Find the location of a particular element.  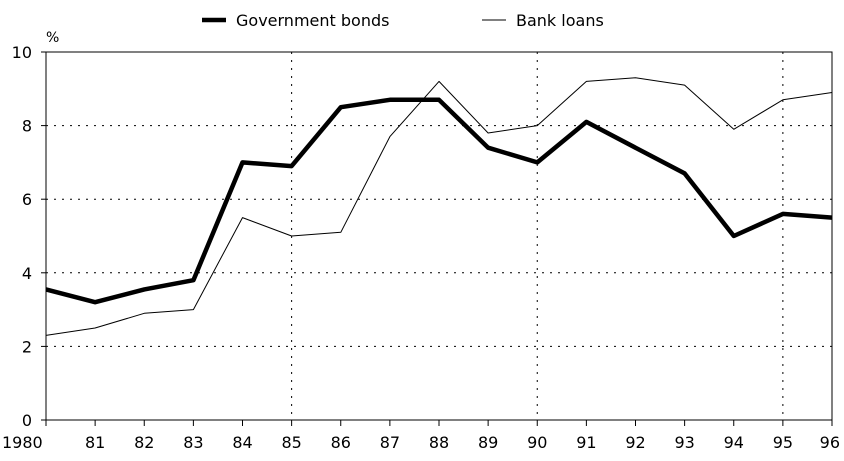

x-tick-label-89: 89 is located at coordinates (488, 442).